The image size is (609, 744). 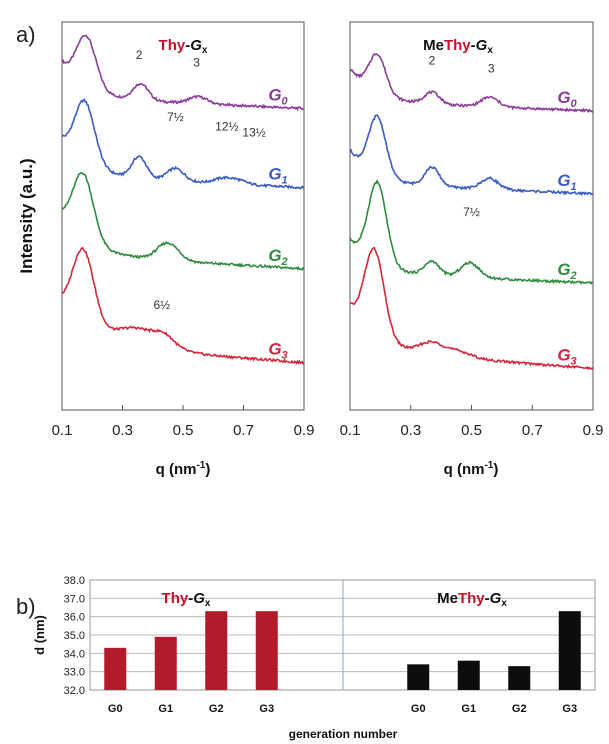 What do you see at coordinates (519, 678) in the screenshot?
I see `bar-methy-g2` at bounding box center [519, 678].